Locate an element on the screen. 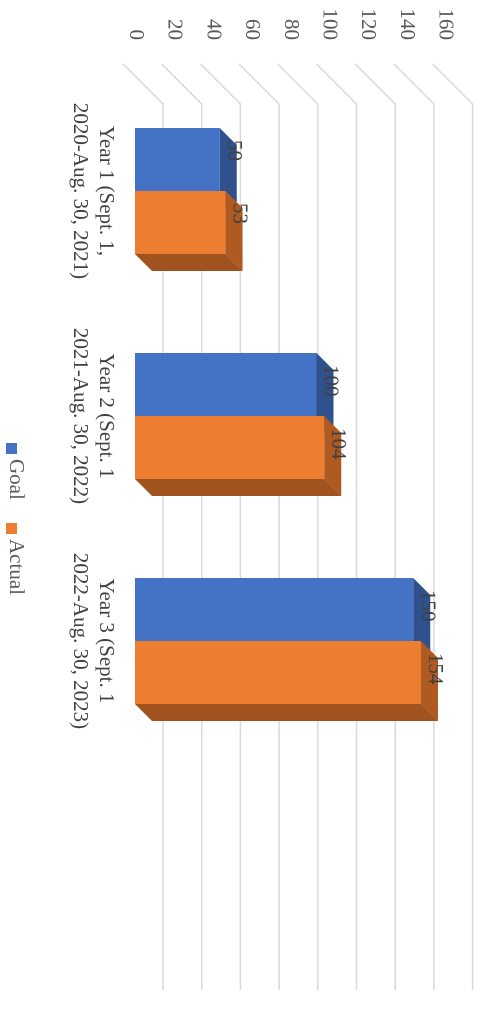 The height and width of the screenshot is (1010, 489). data-label: 154 is located at coordinates (436, 669).